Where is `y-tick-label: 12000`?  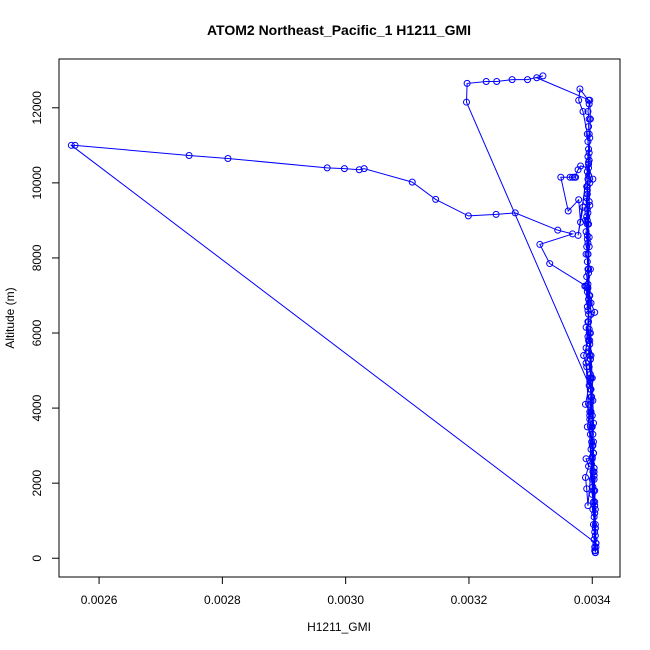 y-tick-label: 12000 is located at coordinates (37, 108).